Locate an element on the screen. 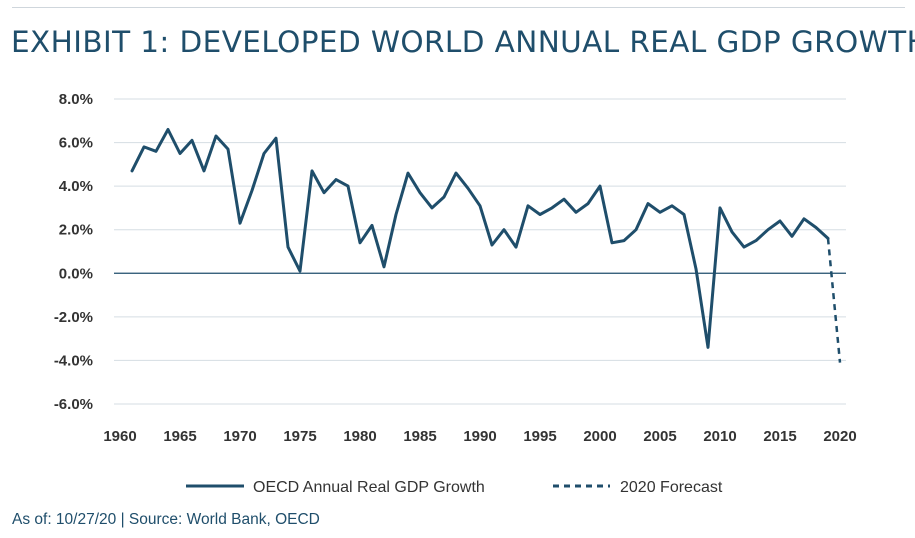  y-tick-label-7: 8.0% is located at coordinates (76, 99).